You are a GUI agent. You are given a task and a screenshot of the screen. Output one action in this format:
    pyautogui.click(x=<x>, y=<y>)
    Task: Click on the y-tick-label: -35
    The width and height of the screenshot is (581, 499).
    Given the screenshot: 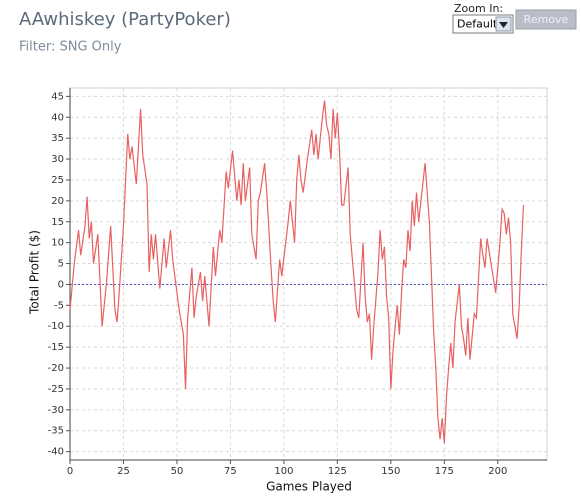 What is the action you would take?
    pyautogui.click(x=56, y=431)
    